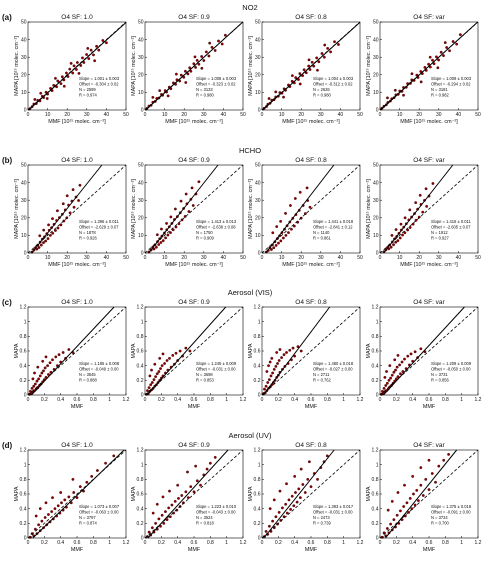 This screenshot has width=500, height=578. Describe the element at coordinates (250, 292) in the screenshot. I see `section-title: Aerosol (VIS)` at that location.